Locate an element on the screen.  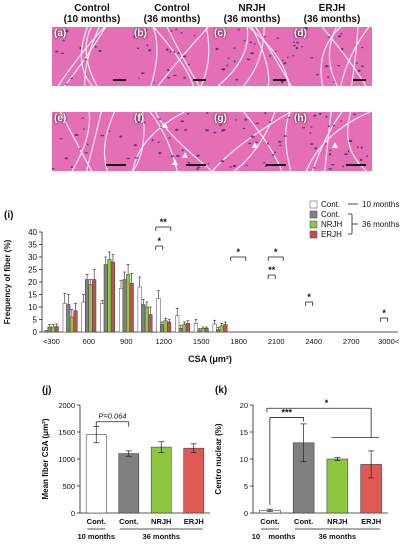
panel-label: (d) is located at coordinates (300, 33).